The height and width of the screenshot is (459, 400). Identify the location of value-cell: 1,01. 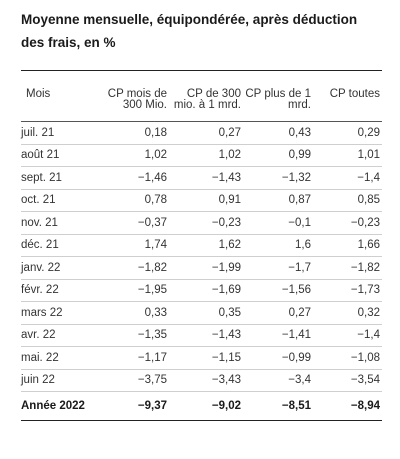
(347, 155).